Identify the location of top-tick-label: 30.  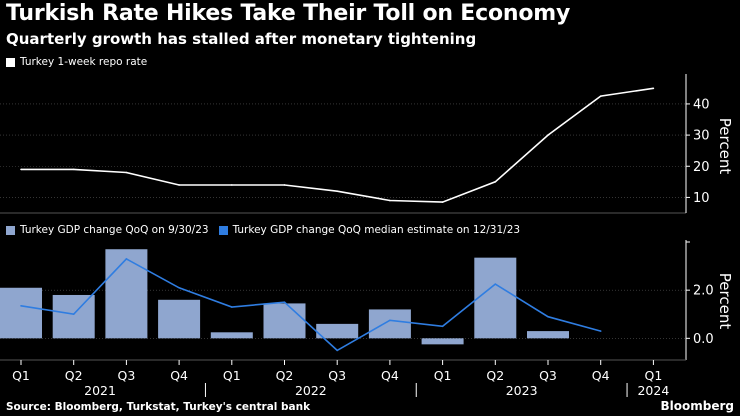
(701, 136).